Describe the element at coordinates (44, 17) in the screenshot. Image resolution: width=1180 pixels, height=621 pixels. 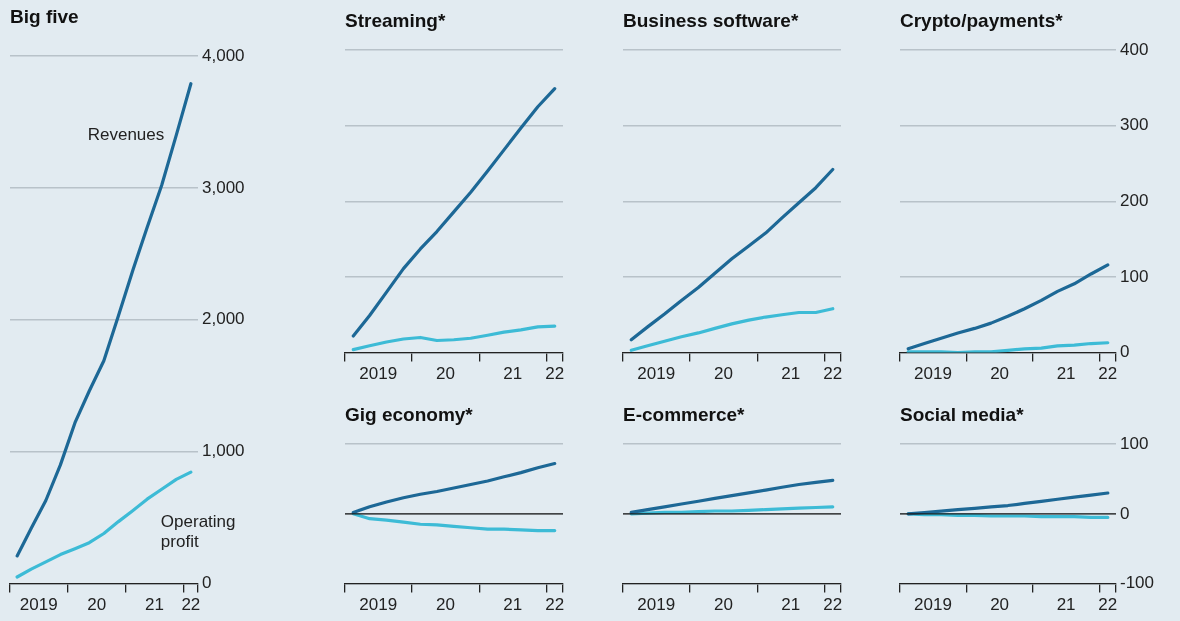
I see `chart-title: Big five` at that location.